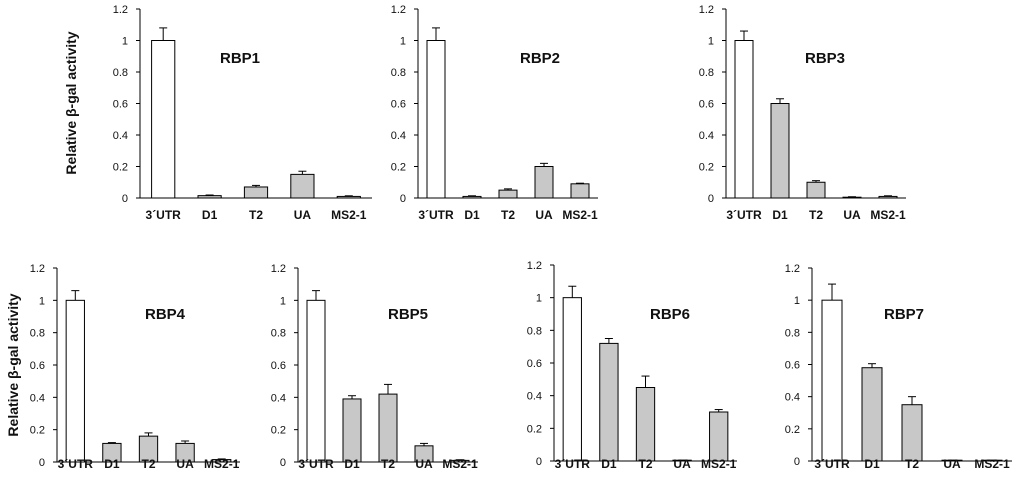  I want to click on panel-title: RBP2, so click(540, 58).